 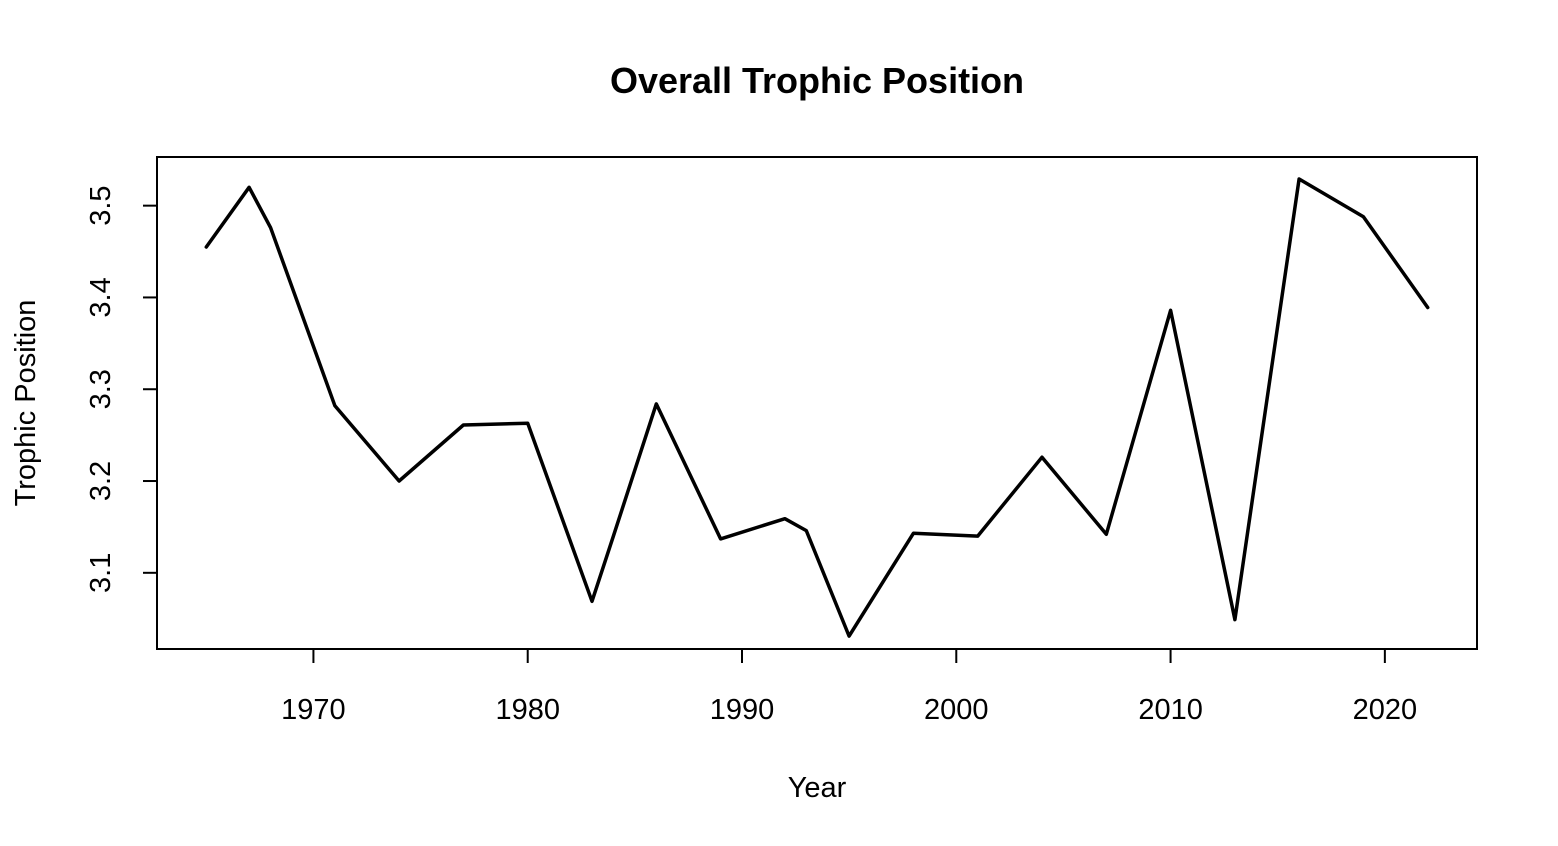 I want to click on x-tick-label: 1990, so click(x=742, y=710).